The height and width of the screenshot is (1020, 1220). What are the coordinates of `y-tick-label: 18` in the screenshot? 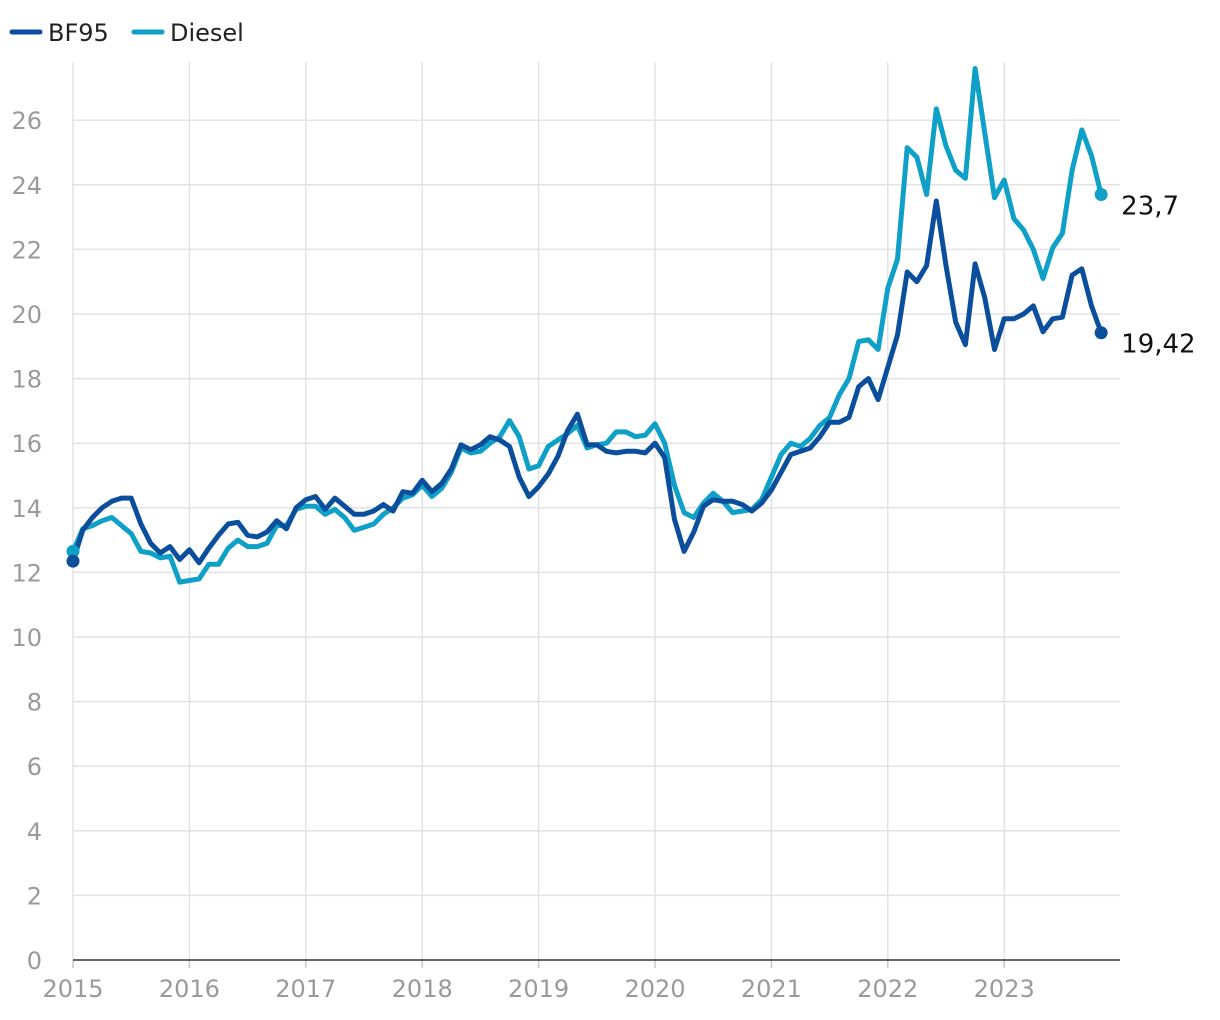 It's located at (26, 380).